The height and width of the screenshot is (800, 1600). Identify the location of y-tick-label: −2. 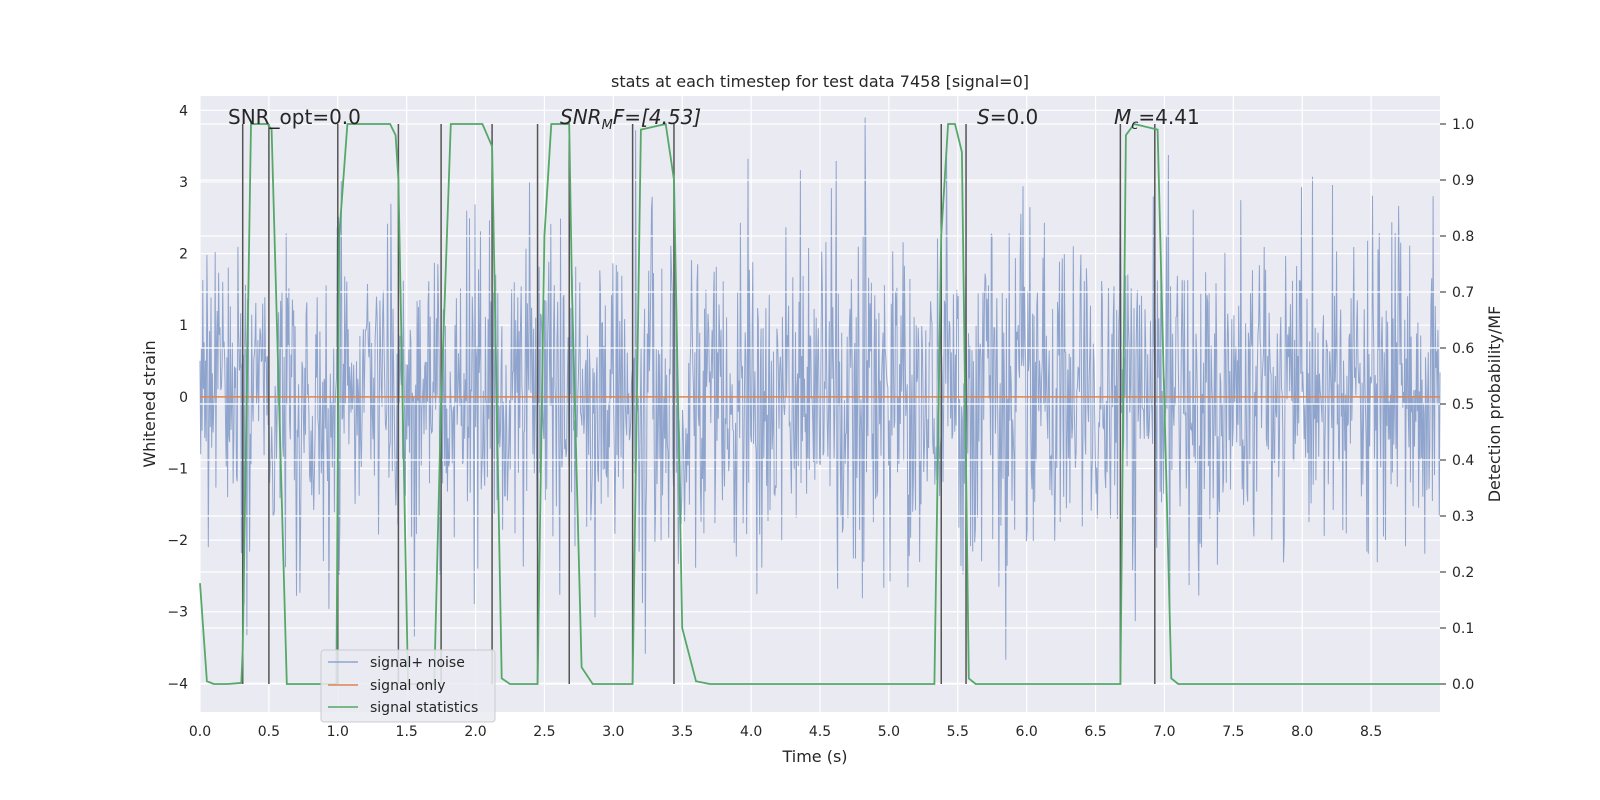
(177, 541).